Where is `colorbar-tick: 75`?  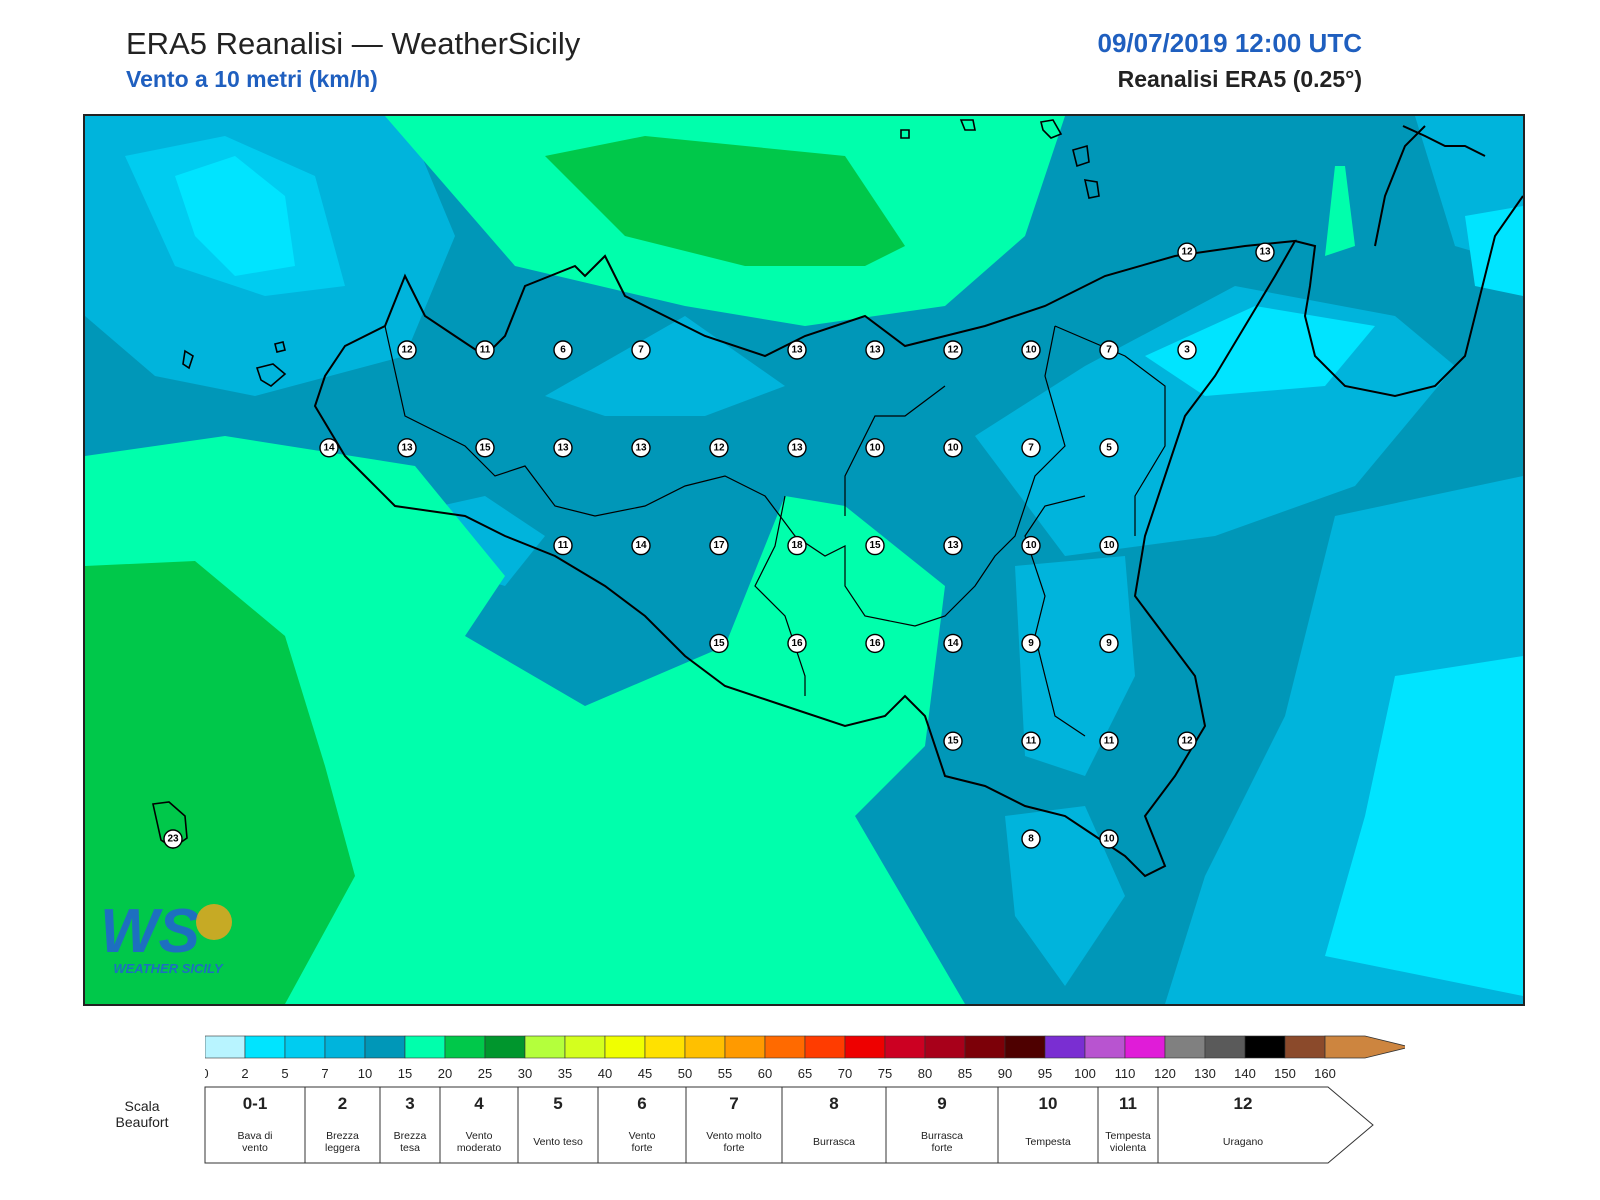
colorbar-tick: 75 is located at coordinates (885, 1073).